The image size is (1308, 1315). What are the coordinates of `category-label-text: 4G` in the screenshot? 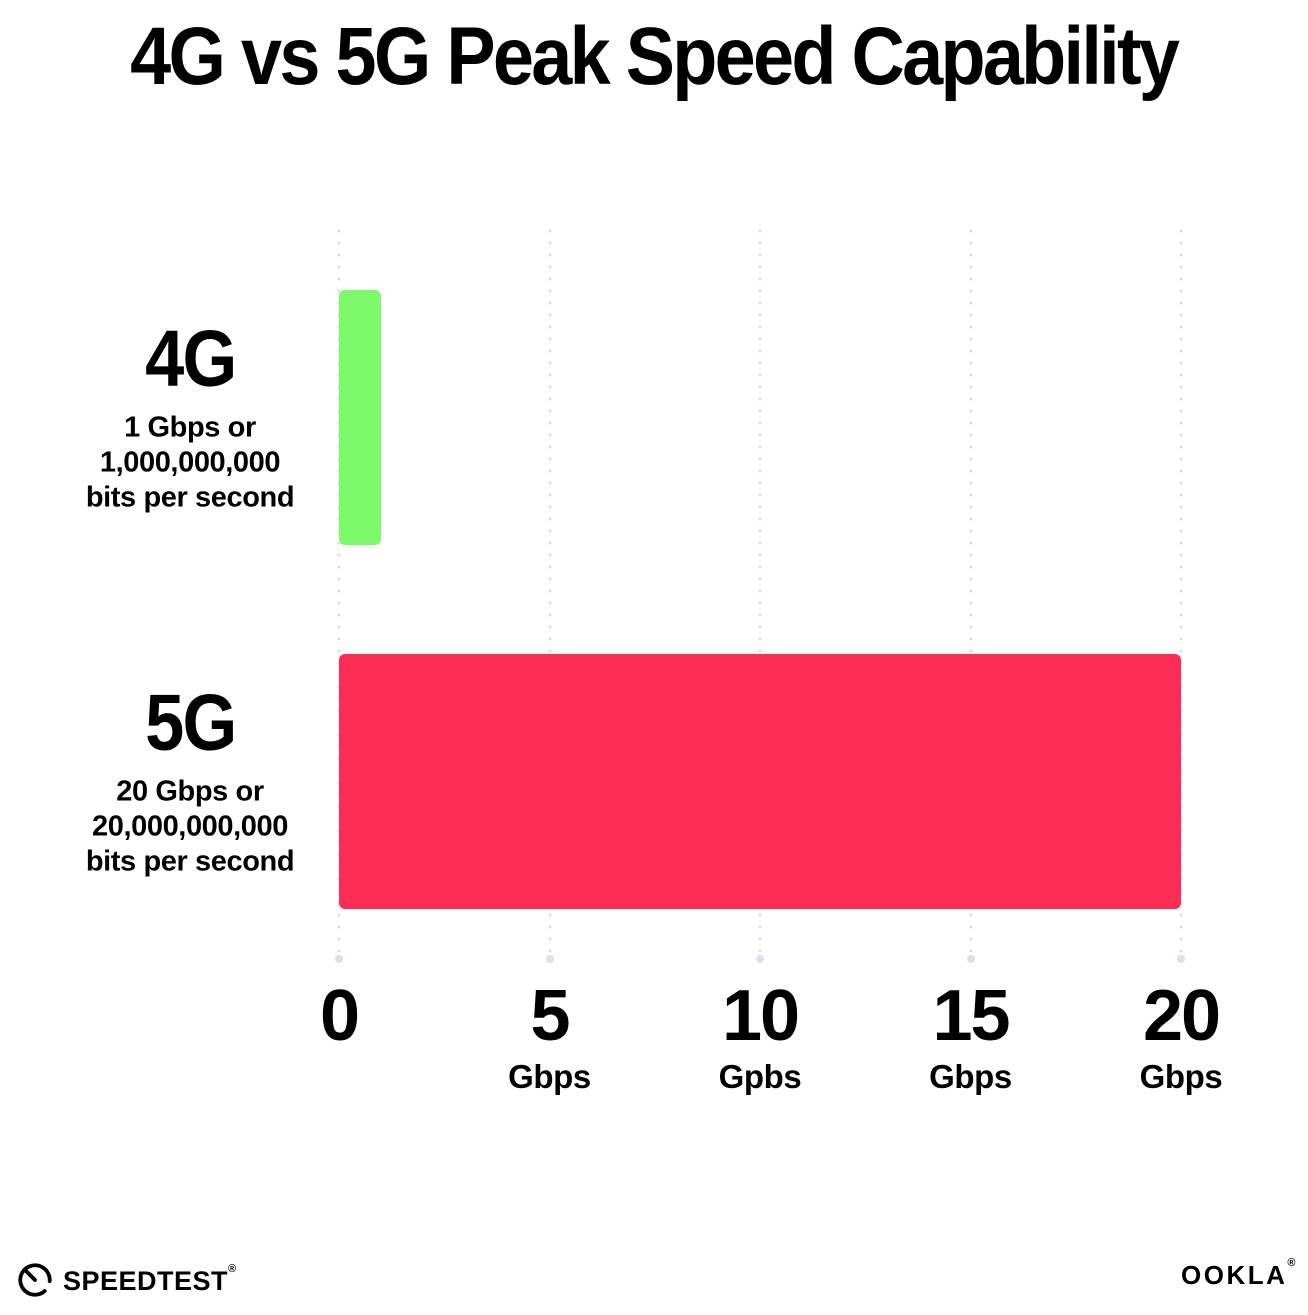 It's located at (190, 358).